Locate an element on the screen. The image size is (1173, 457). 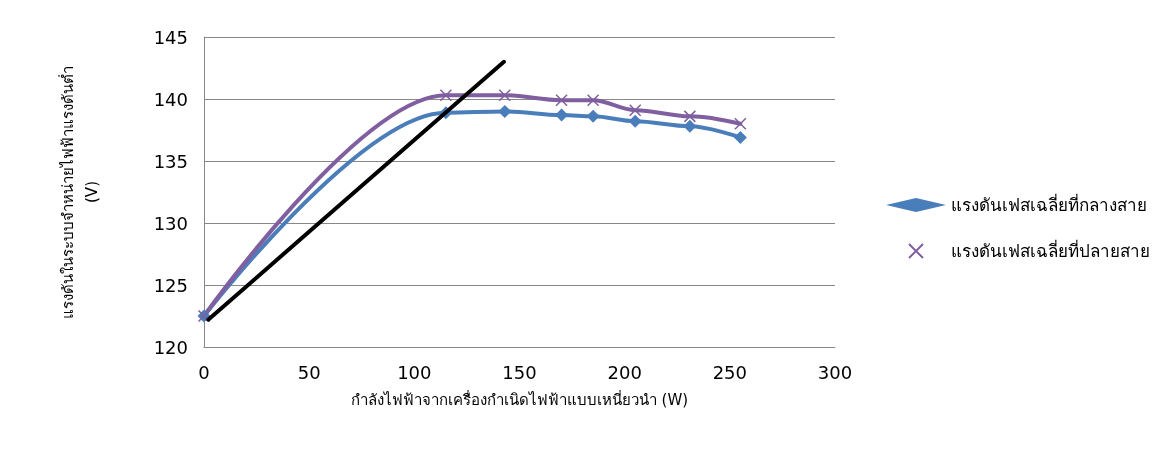
legend-label: แรงดันเฟสเฉลี่ยที่กลางสาย is located at coordinates (1049, 204).